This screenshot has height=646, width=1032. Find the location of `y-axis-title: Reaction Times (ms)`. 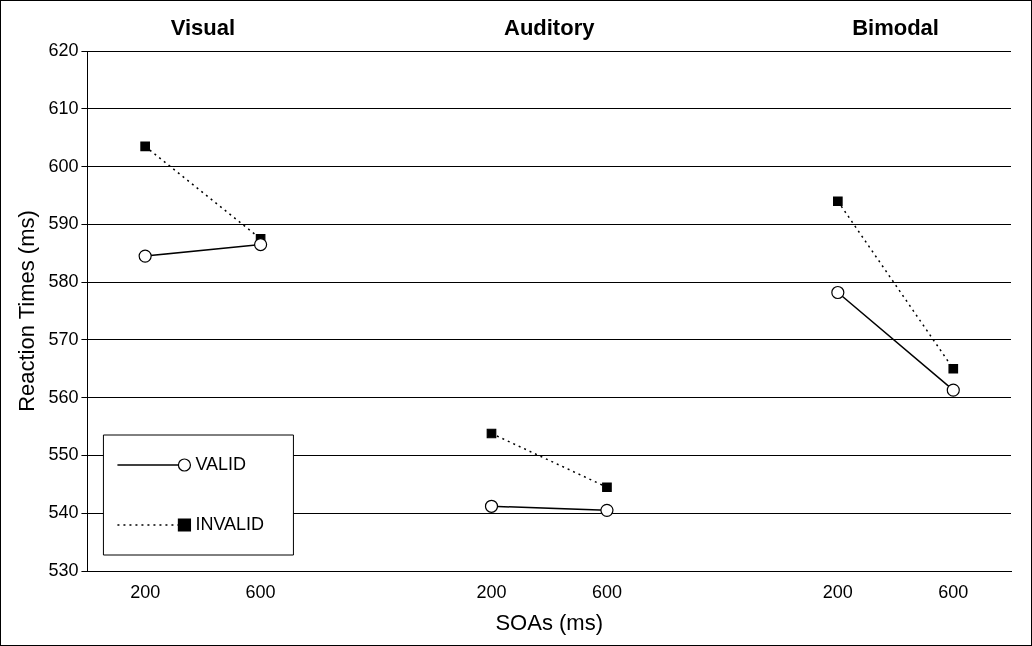

y-axis-title: Reaction Times (ms) is located at coordinates (27, 311).